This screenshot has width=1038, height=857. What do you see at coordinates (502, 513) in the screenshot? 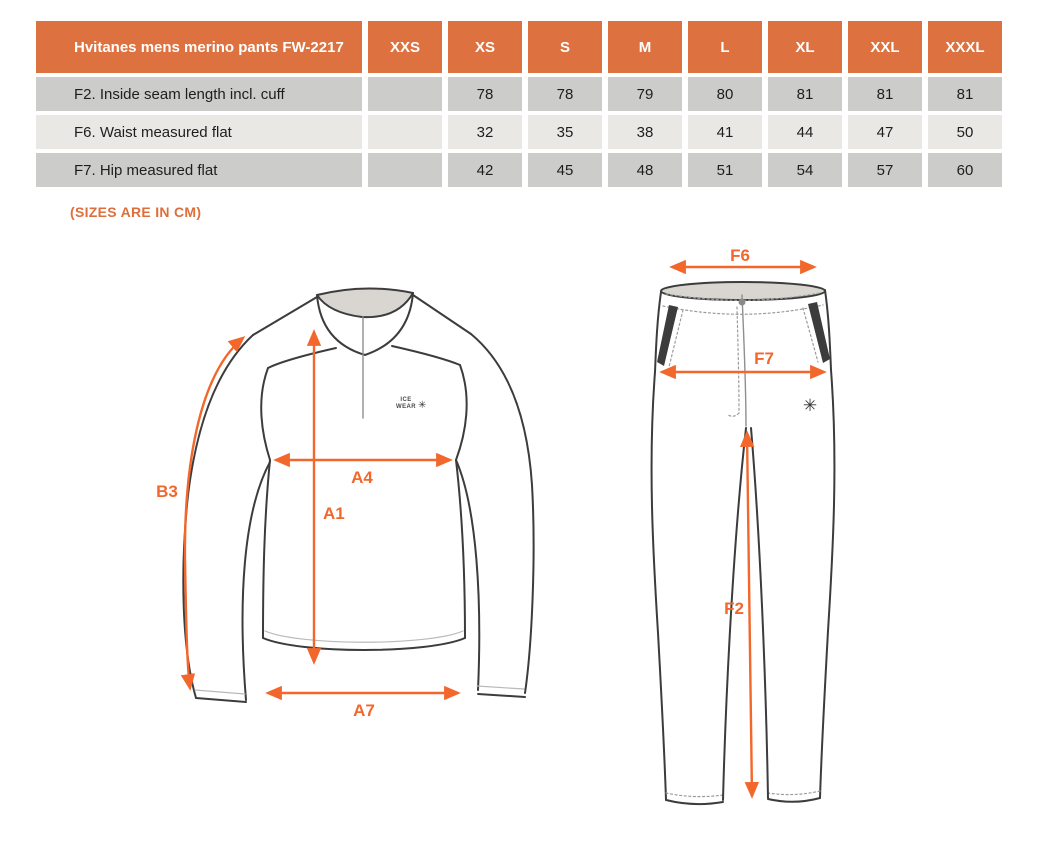
I see `sleeve-right-outer` at bounding box center [502, 513].